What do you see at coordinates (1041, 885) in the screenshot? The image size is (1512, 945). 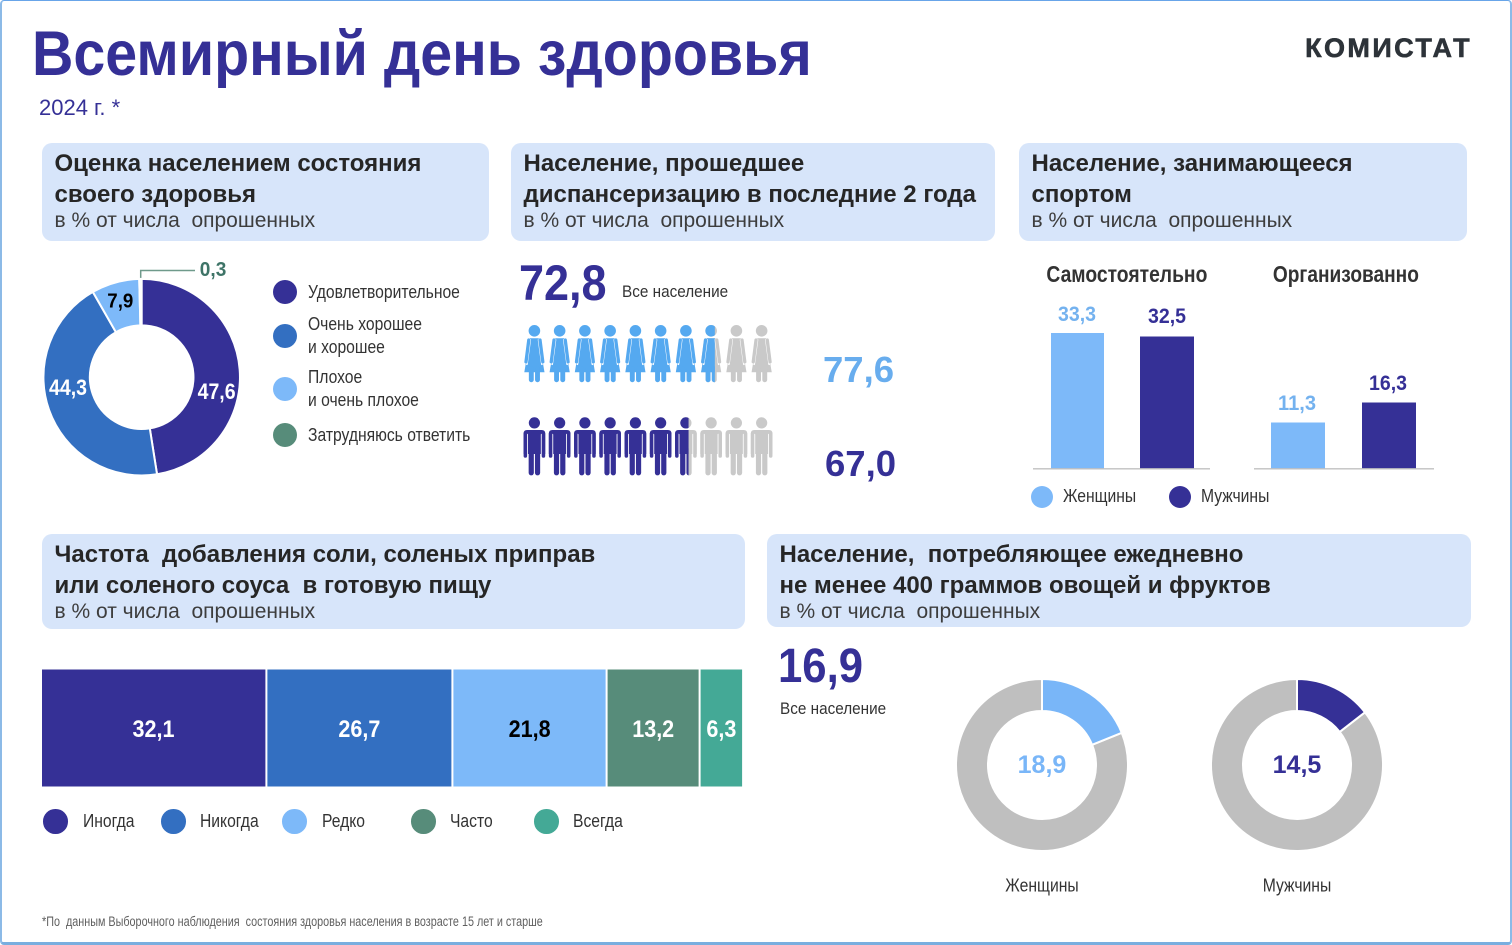 I see `svg-text: Женщины` at bounding box center [1041, 885].